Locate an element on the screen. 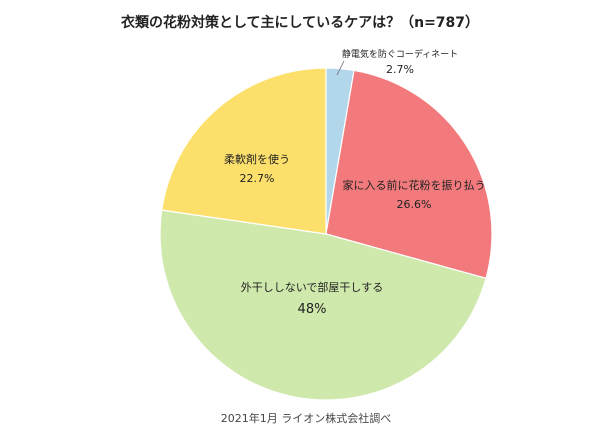 The image size is (615, 434). chart-title: 衣類の花粉対策として主にしているケアは？（n=787） is located at coordinates (300, 22).